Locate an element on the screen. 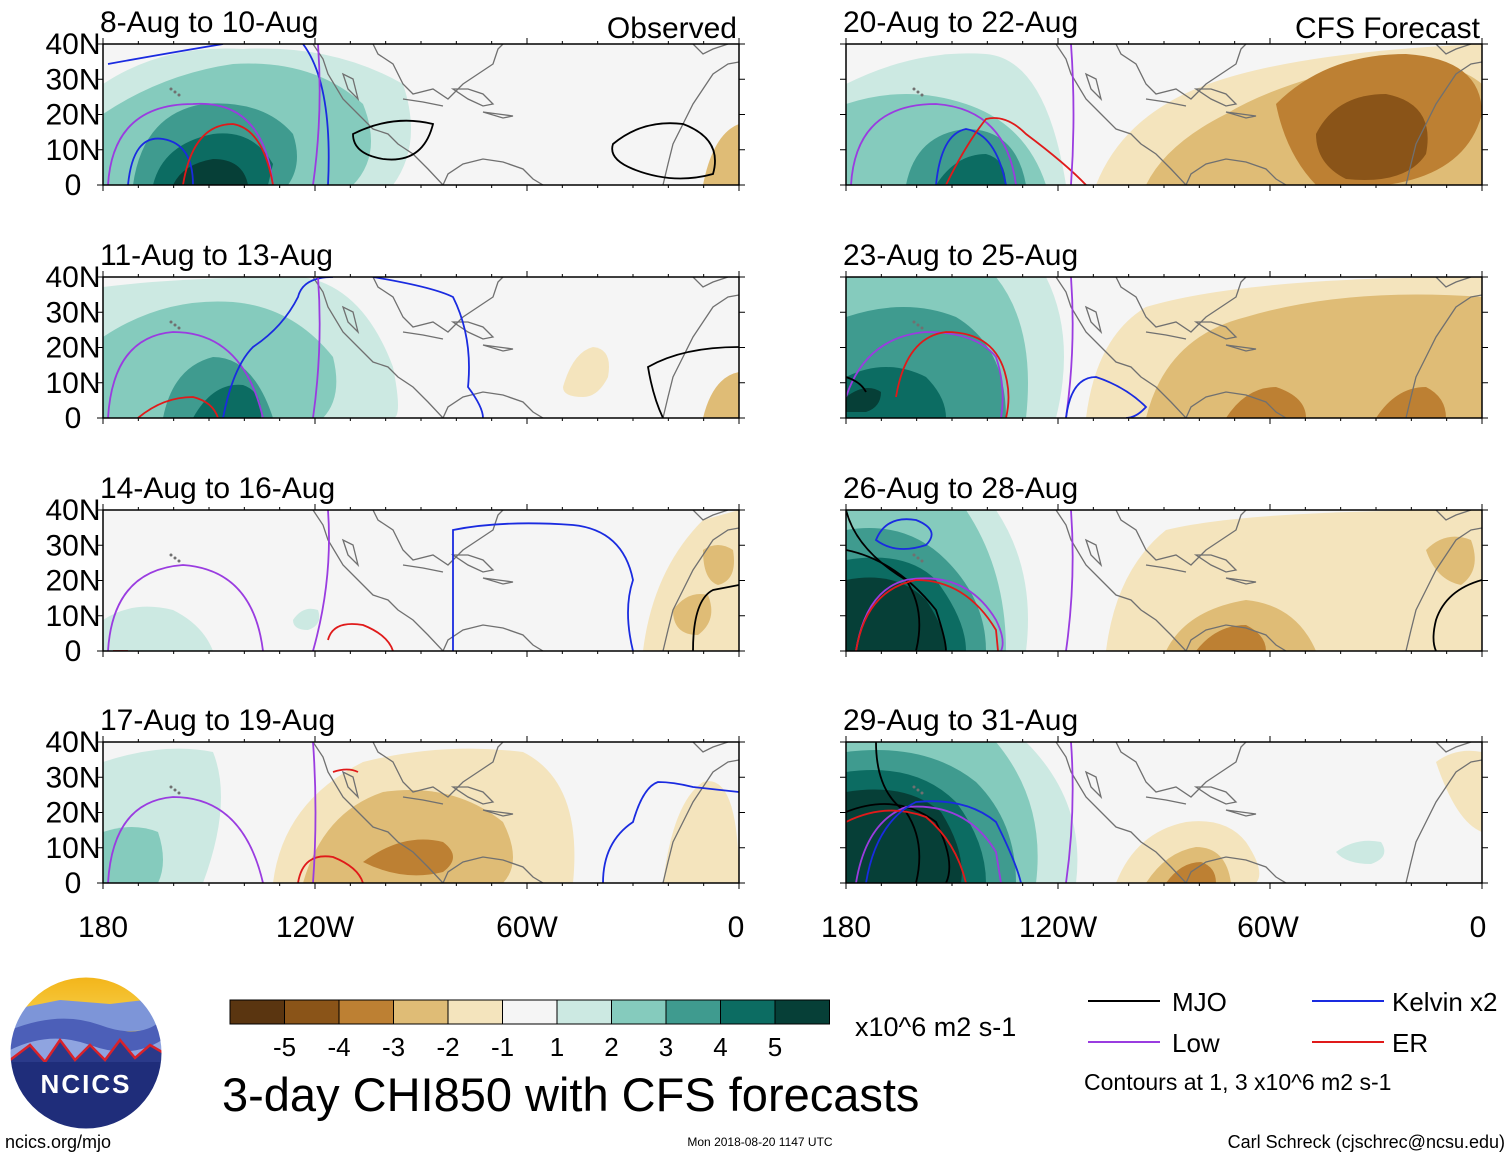 This screenshot has height=1157, width=1510. footer-left: ncics.org/mjo is located at coordinates (58, 1142).